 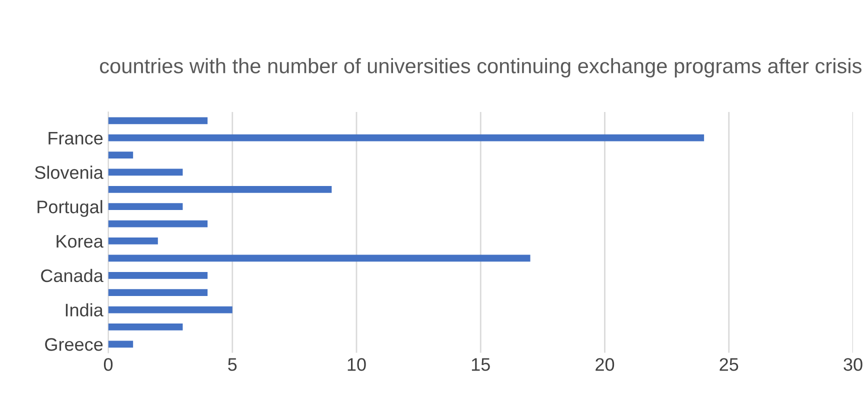 What do you see at coordinates (481, 68) in the screenshot?
I see `chart-title: countries with the number of universities continuing exchange programs after crisis` at bounding box center [481, 68].